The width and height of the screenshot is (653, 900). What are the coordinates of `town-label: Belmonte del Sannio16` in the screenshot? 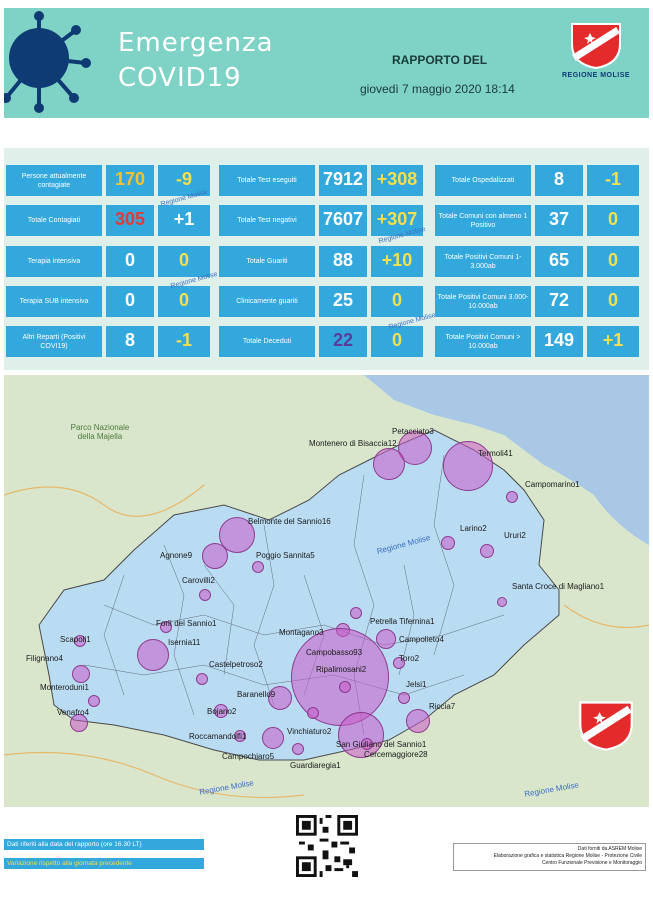 It's located at (289, 521).